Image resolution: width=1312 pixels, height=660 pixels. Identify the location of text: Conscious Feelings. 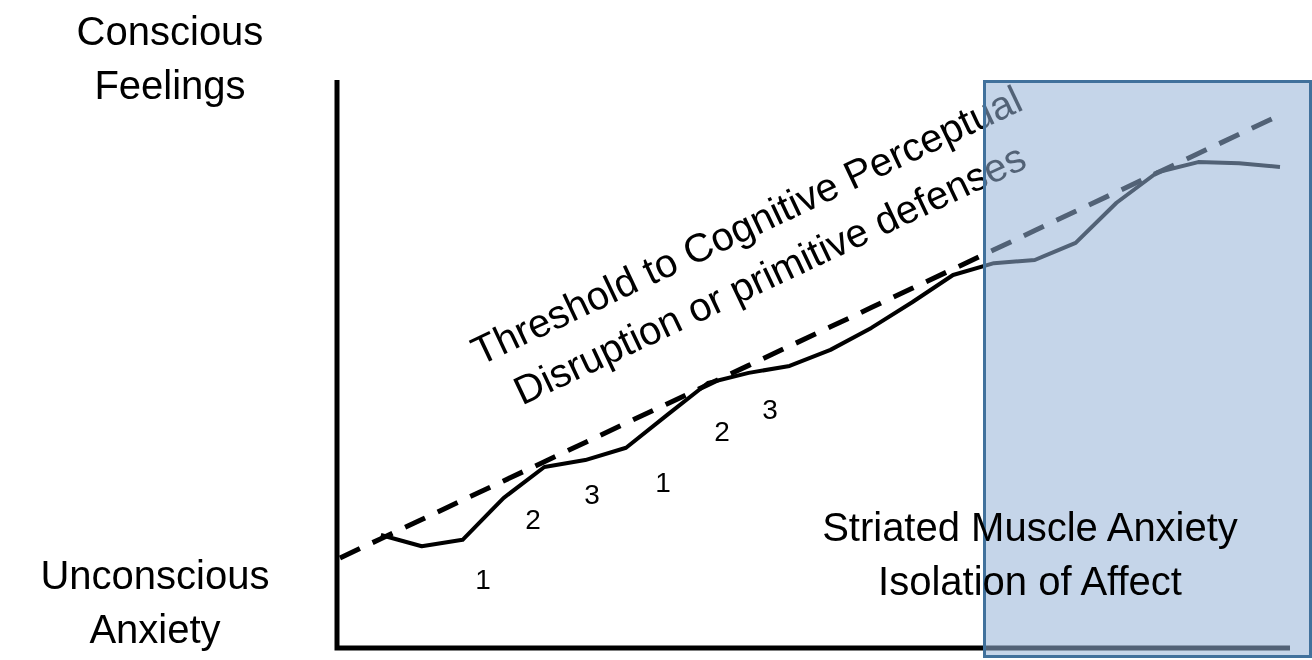
(170, 58).